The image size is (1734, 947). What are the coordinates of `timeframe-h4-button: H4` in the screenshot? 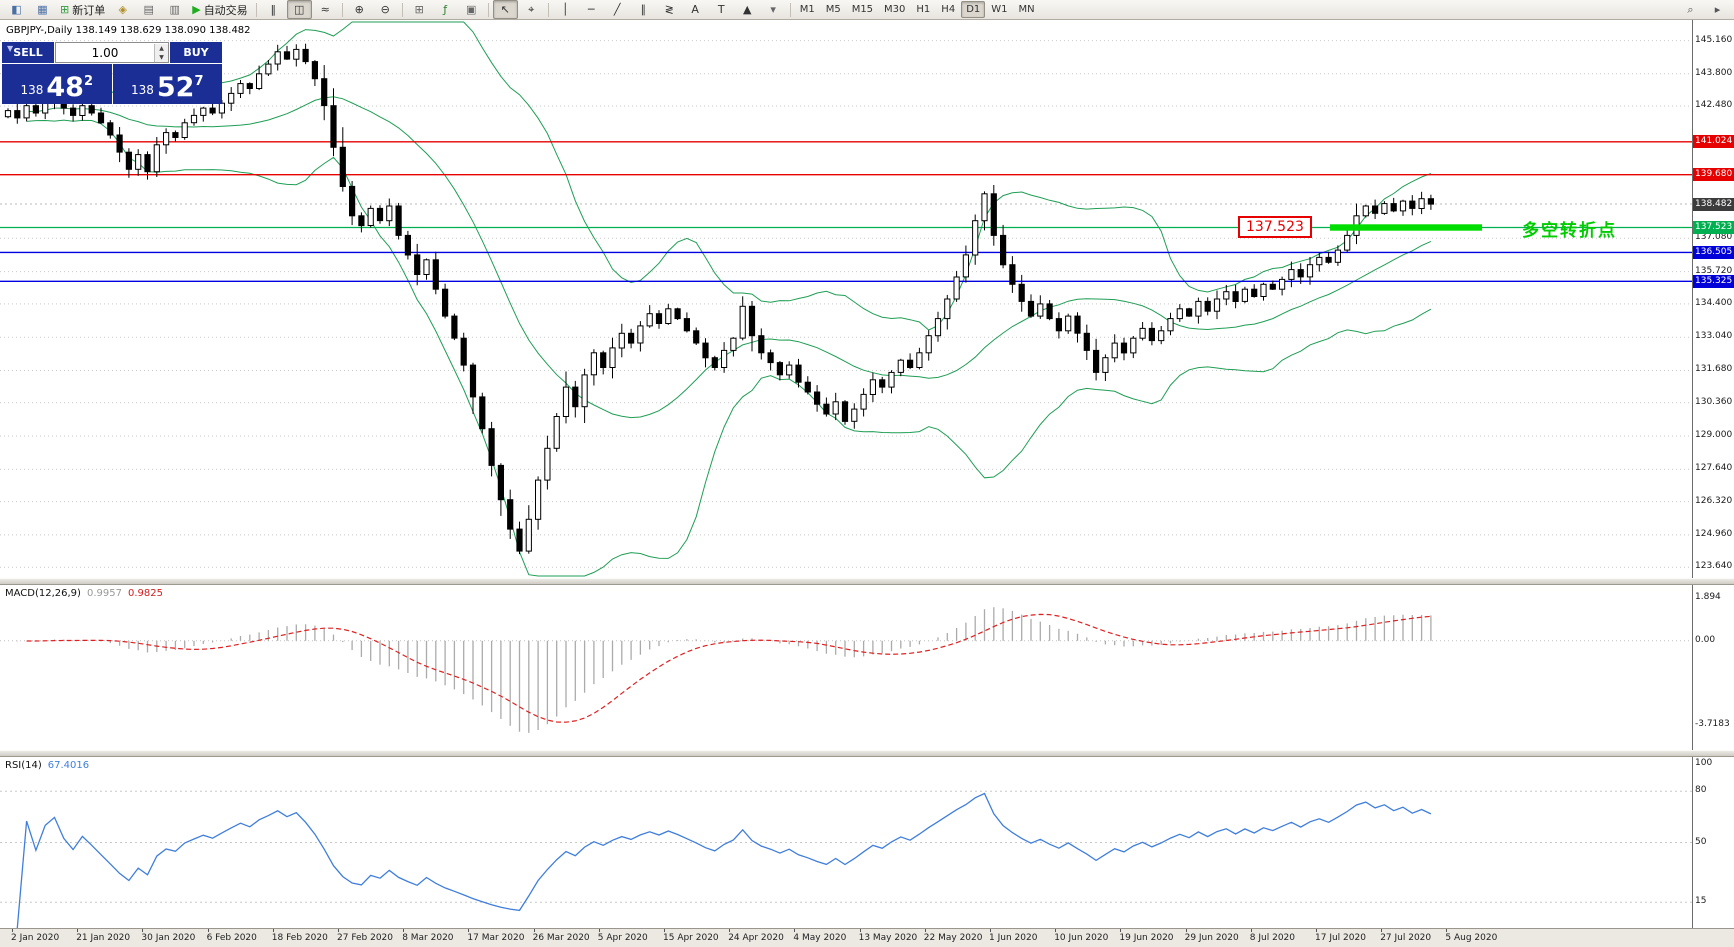 It's located at (948, 9).